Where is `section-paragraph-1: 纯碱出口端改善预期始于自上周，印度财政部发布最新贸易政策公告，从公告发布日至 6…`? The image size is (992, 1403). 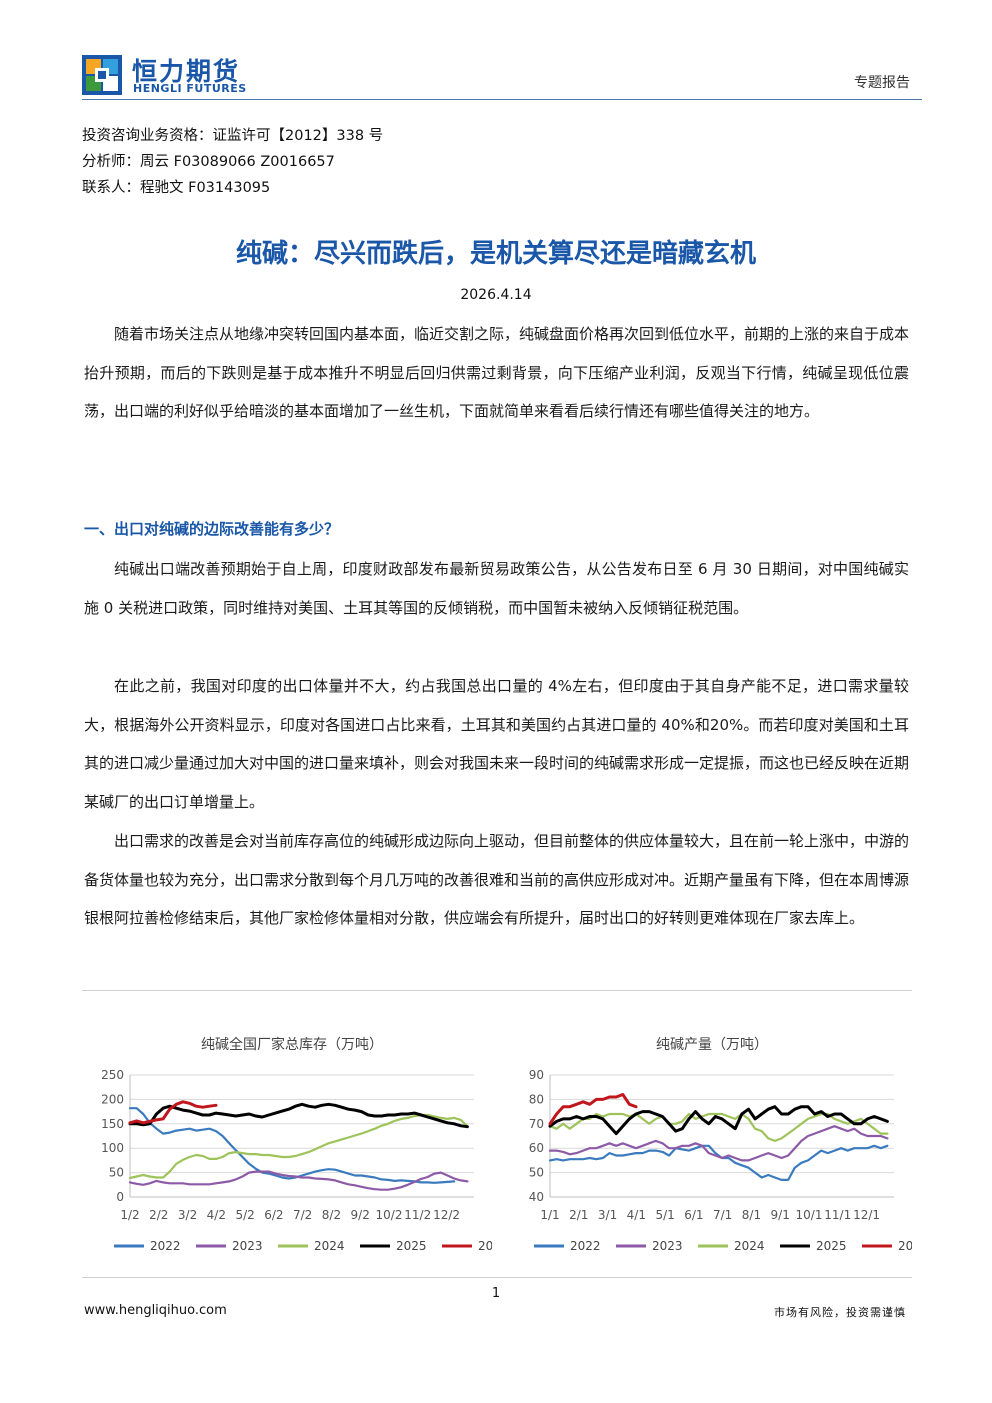
section-paragraph-1: 纯碱出口端改善预期始于自上周，印度财政部发布最新贸易政策公告，从公告发布日至 6… is located at coordinates (496, 588).